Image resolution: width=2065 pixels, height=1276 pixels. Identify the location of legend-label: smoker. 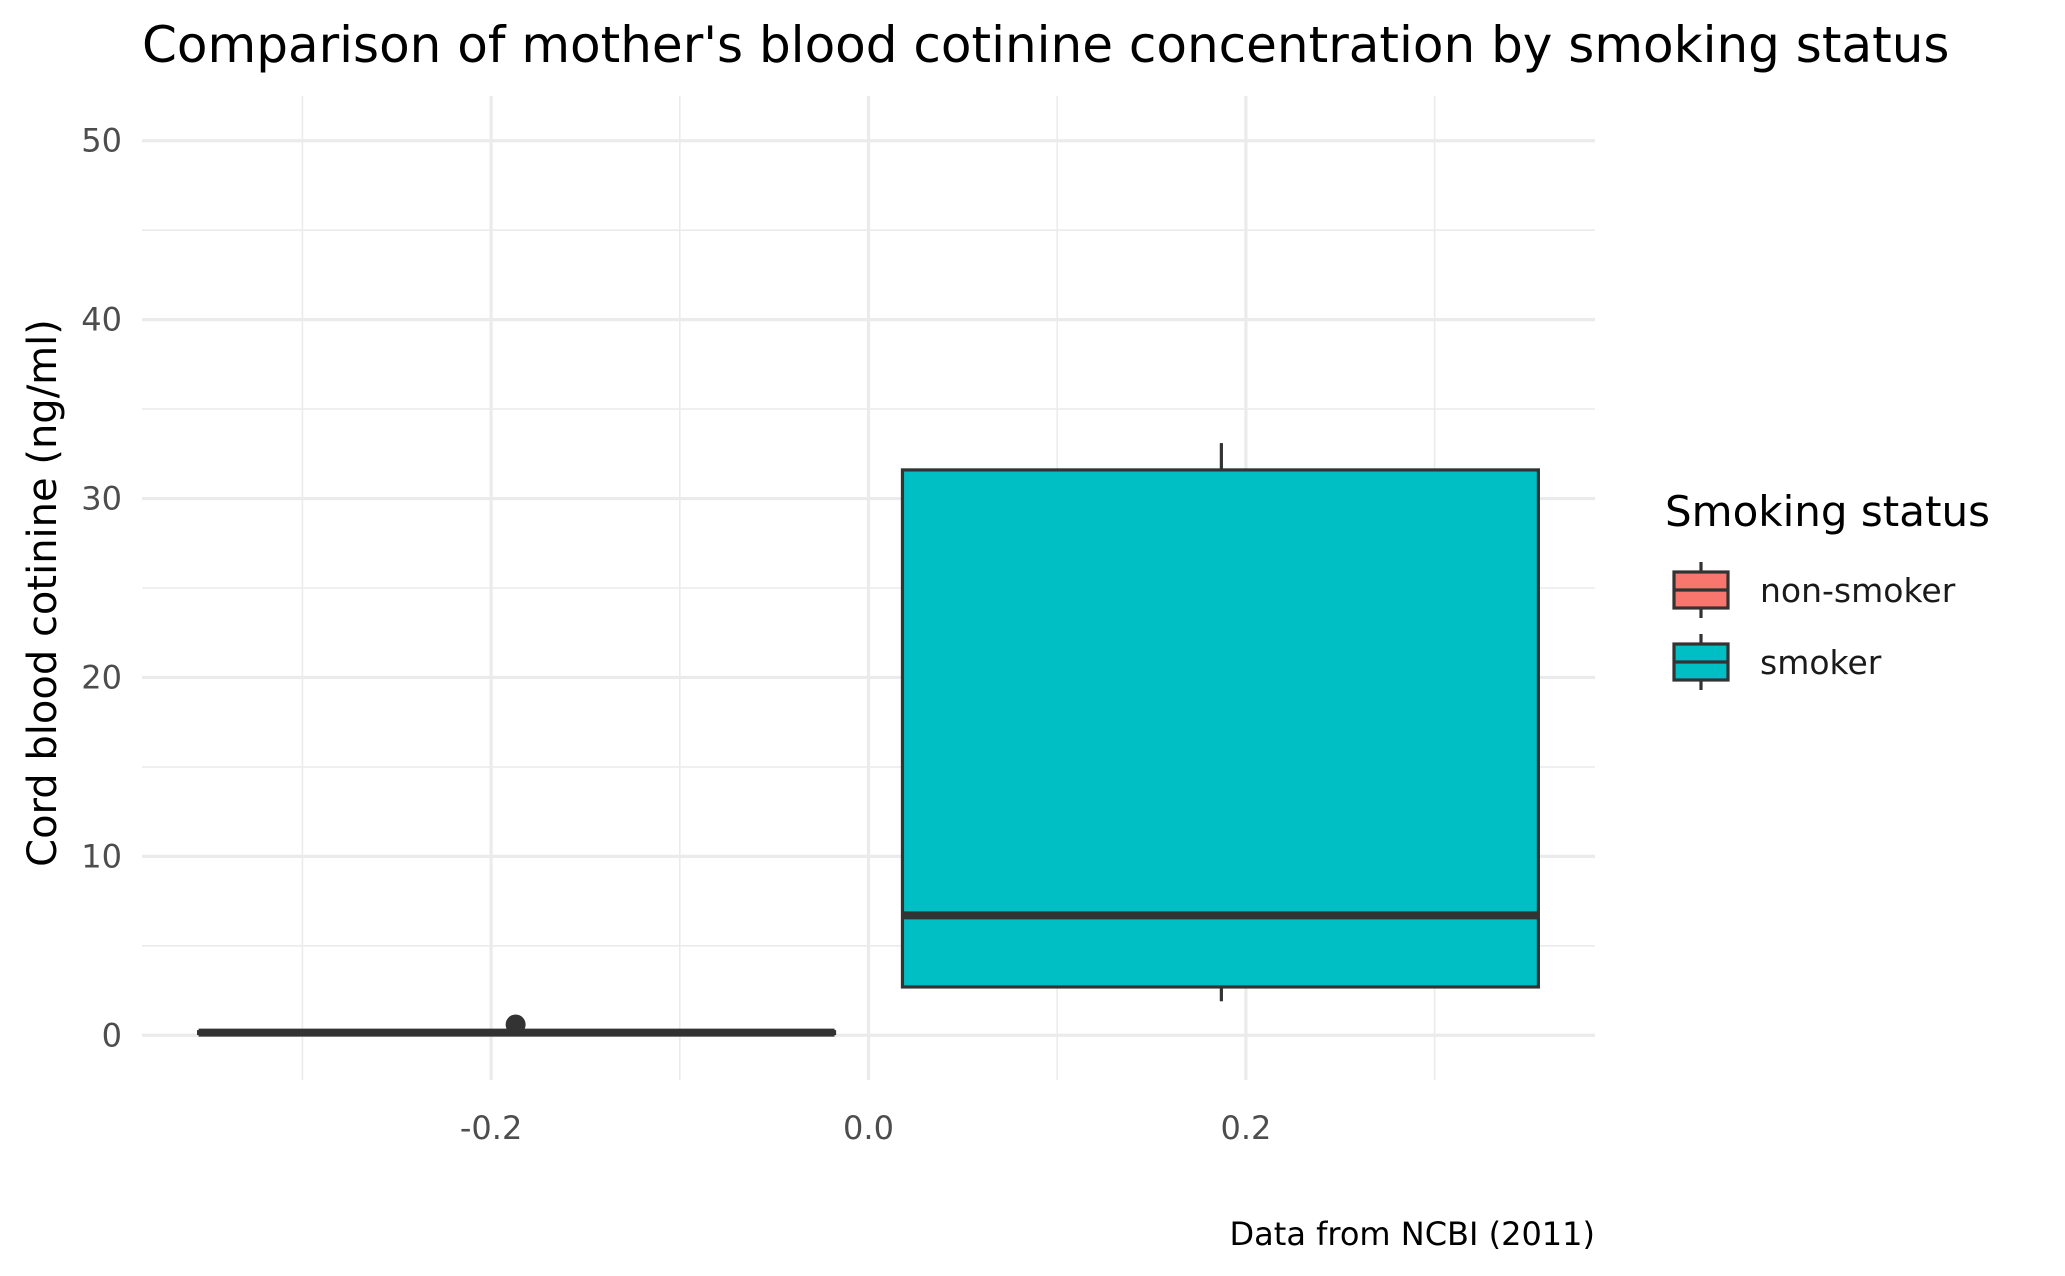
(1821, 662).